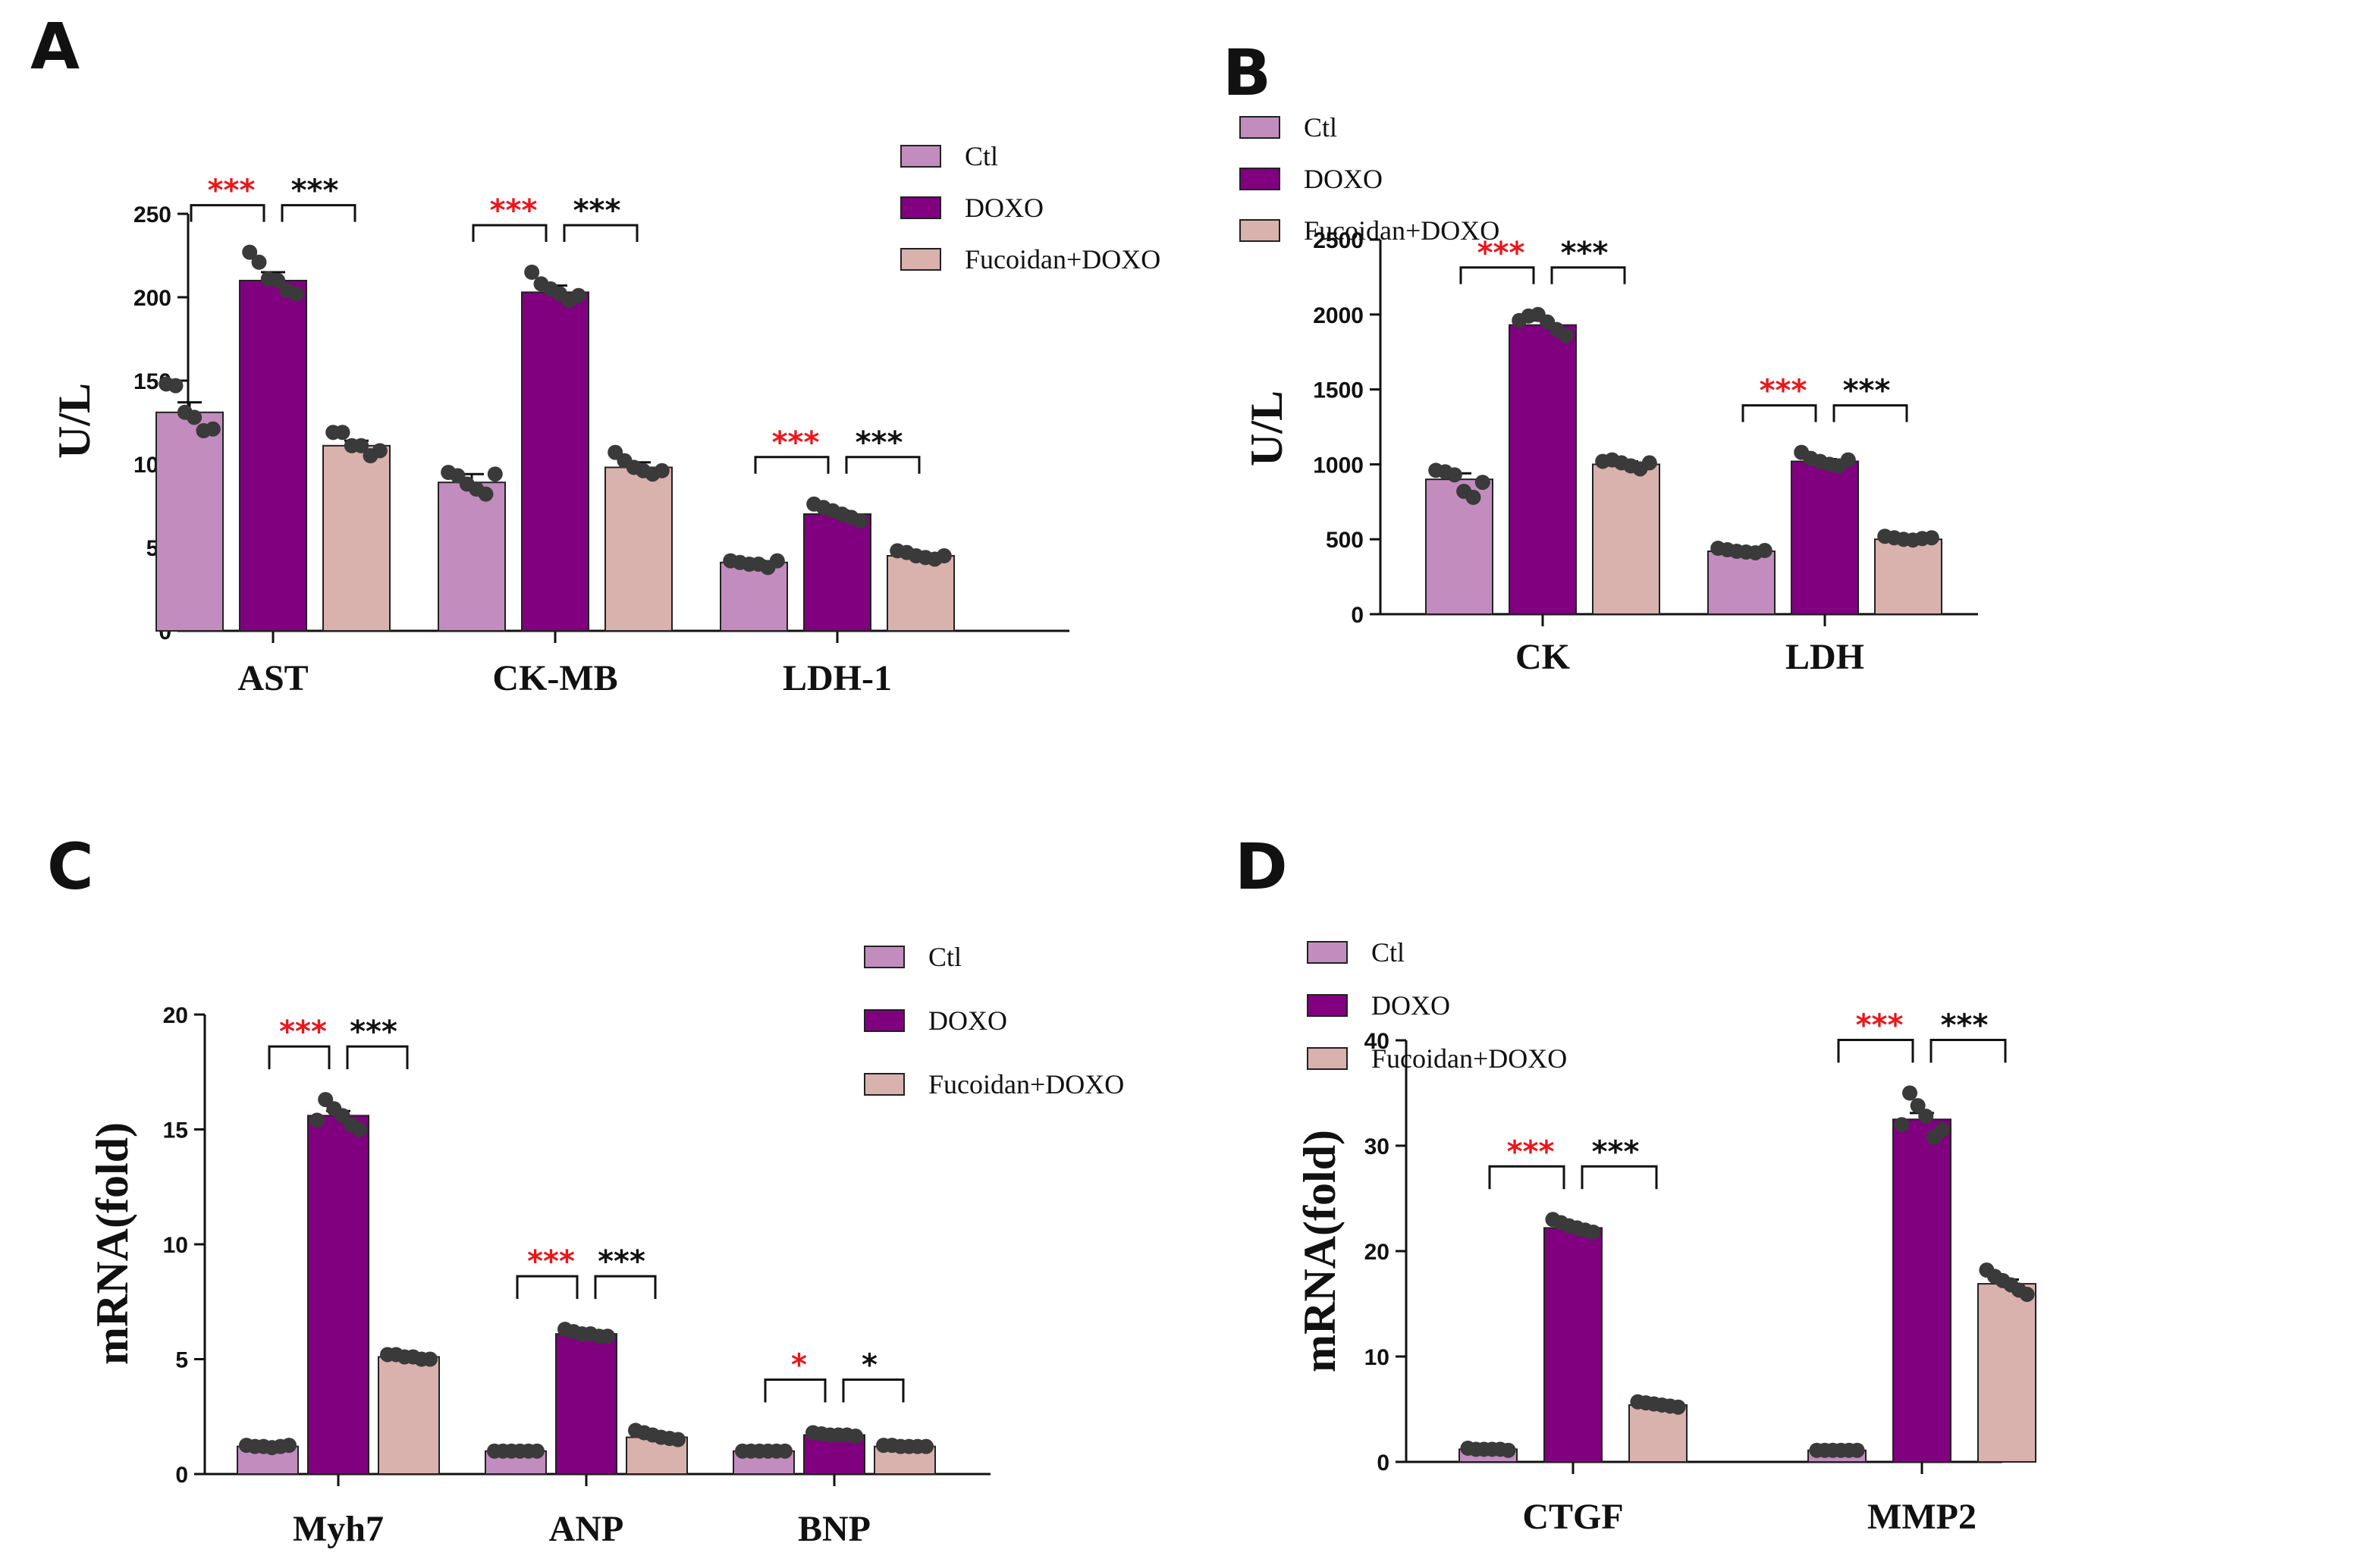 This screenshot has height=1562, width=2380. What do you see at coordinates (152, 298) in the screenshot?
I see `y-tick-label: 200` at bounding box center [152, 298].